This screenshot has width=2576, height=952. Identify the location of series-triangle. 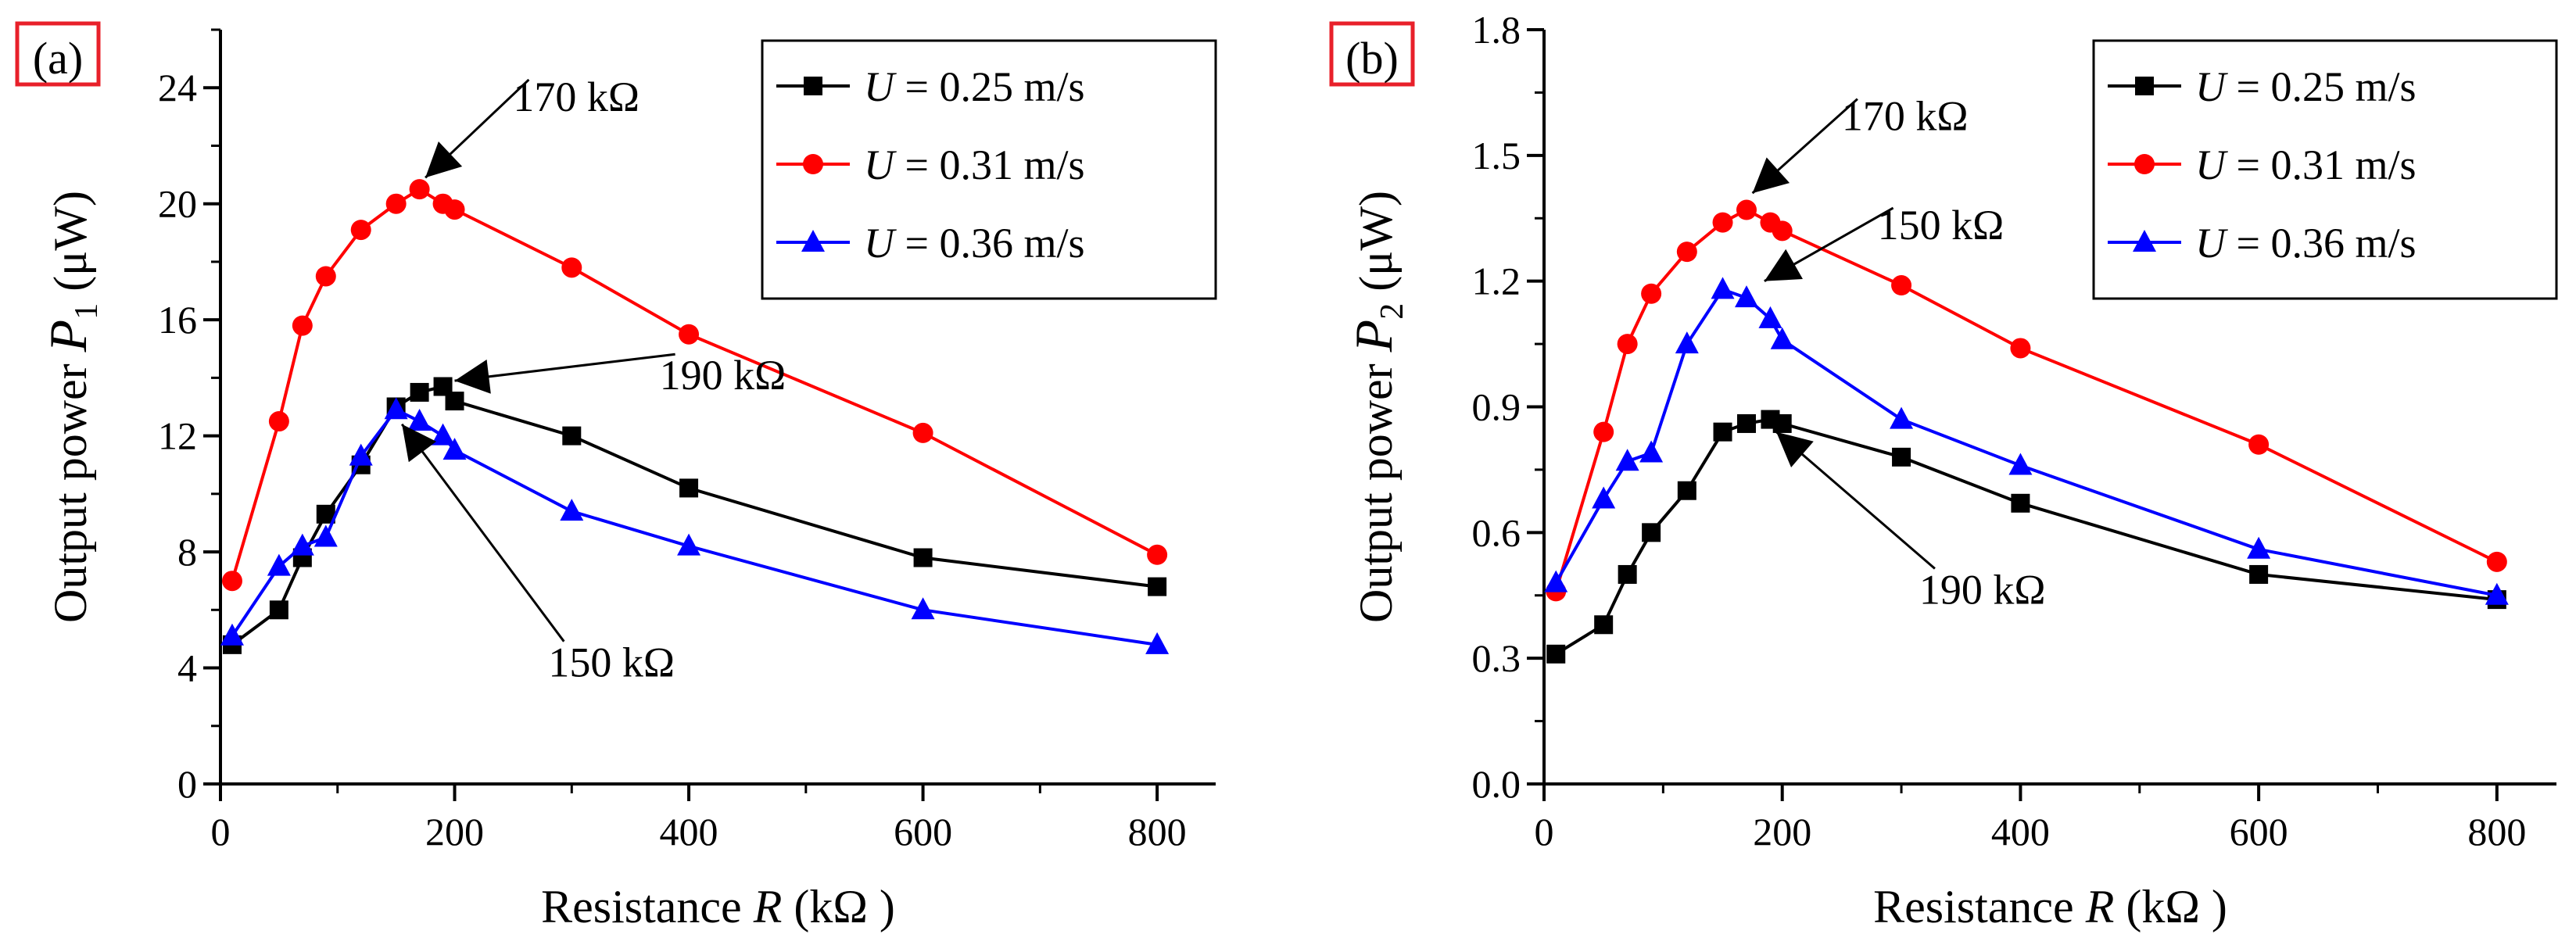
(2026, 441).